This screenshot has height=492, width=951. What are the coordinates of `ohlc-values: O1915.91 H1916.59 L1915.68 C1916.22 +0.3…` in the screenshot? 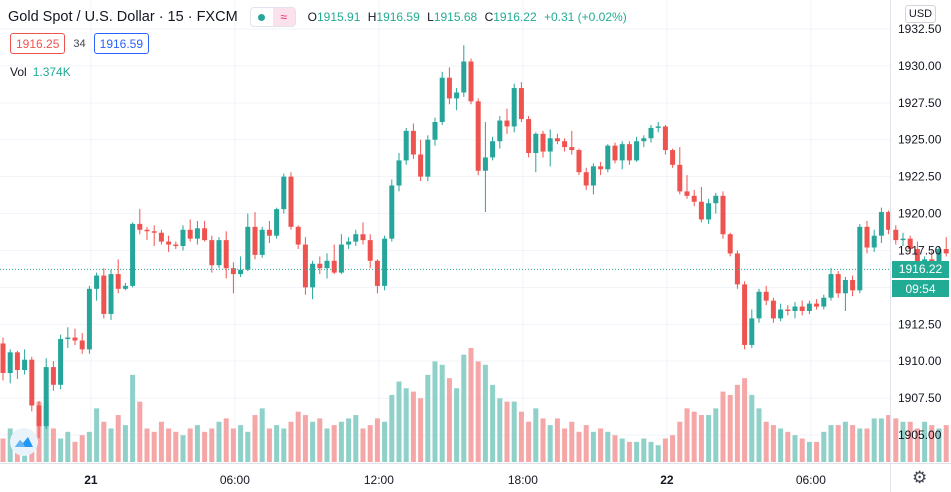 It's located at (467, 17).